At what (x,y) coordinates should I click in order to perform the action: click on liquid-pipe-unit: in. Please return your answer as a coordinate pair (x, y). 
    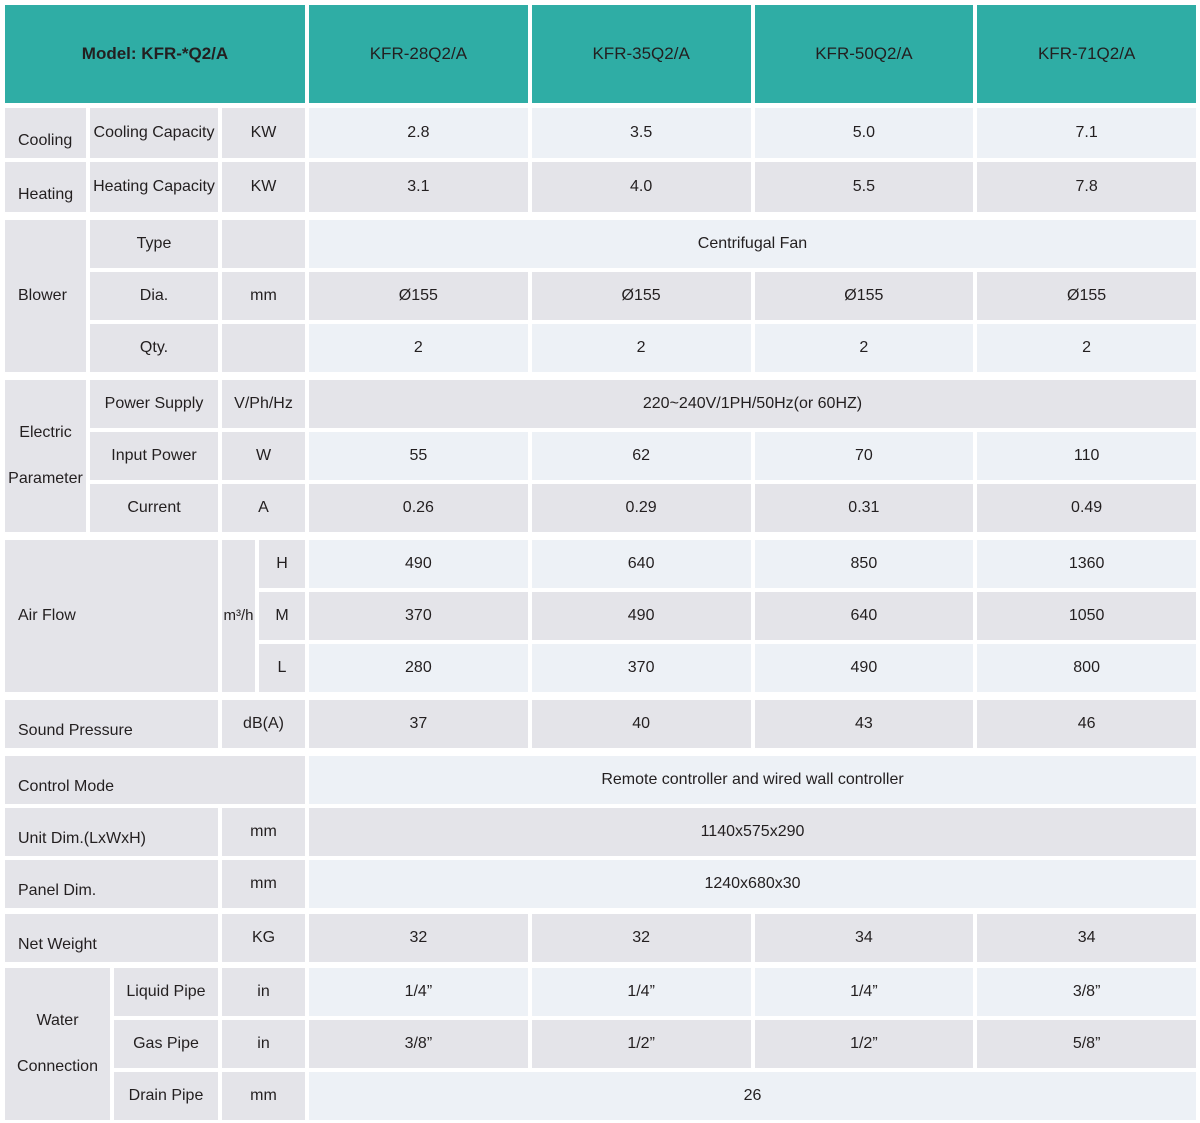
    Looking at the image, I should click on (263, 992).